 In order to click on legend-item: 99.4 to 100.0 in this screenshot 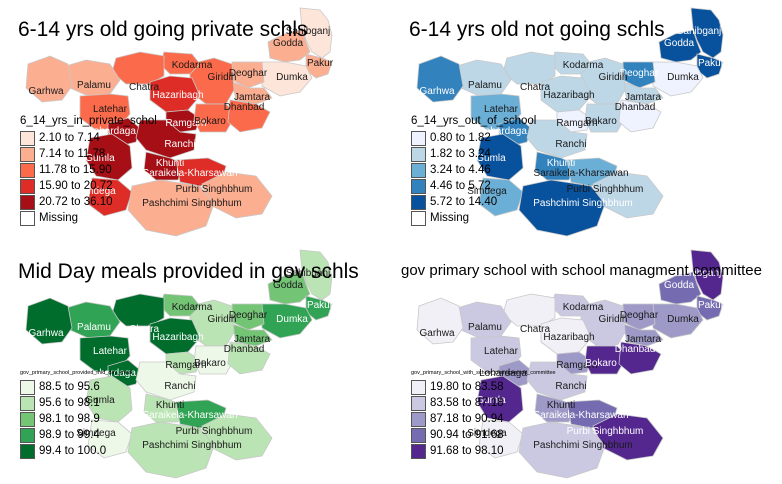, I will do `click(76, 451)`.